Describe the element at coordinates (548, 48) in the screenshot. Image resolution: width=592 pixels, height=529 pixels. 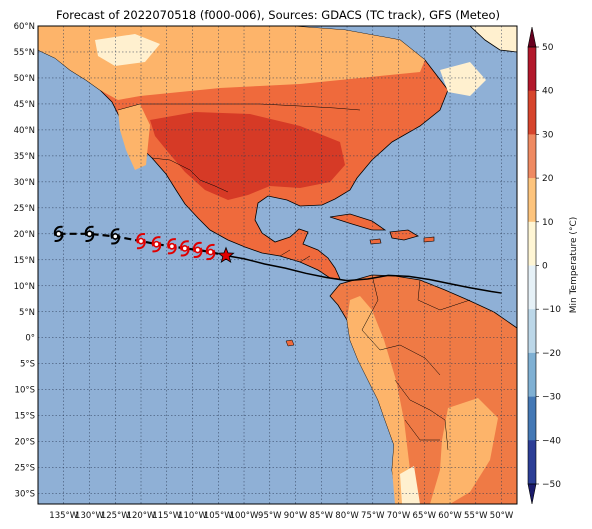
I see `colorbar-tick-label: 50` at that location.